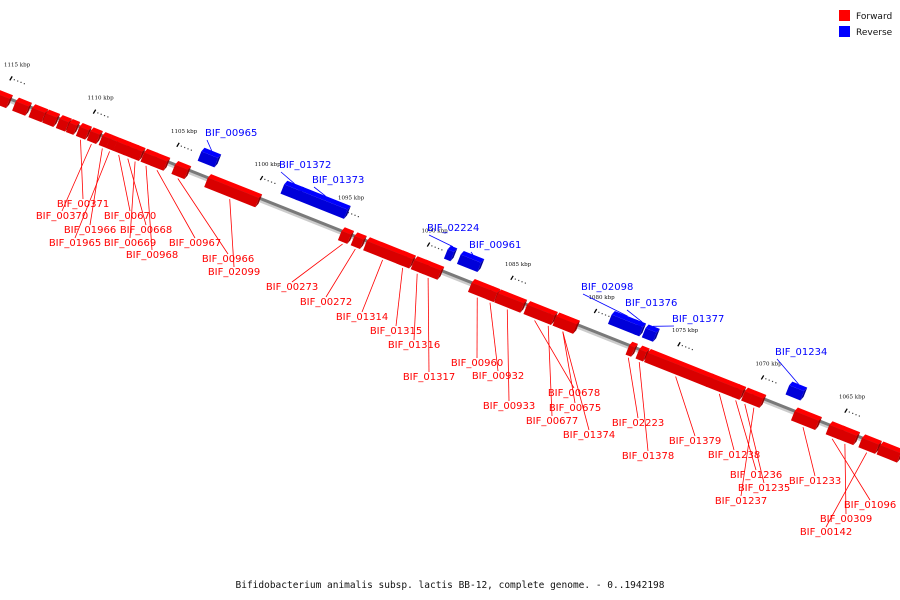 Image resolution: width=900 pixels, height=600 pixels. What do you see at coordinates (268, 165) in the screenshot?
I see `tick-label: 1100 kbp` at bounding box center [268, 165].